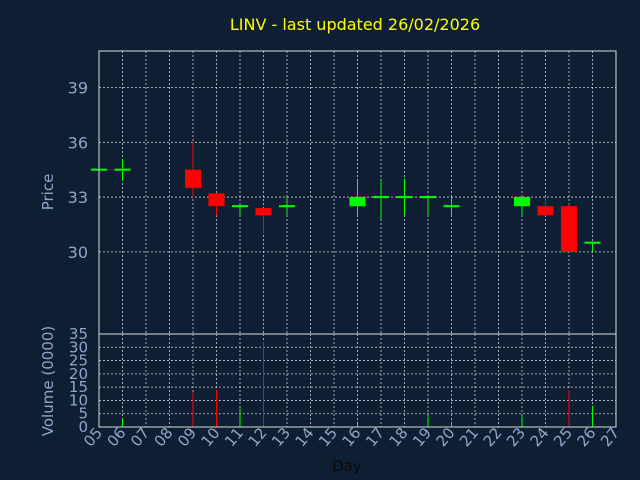  Describe the element at coordinates (187, 437) in the screenshot. I see `x-tick-label: 09` at that location.